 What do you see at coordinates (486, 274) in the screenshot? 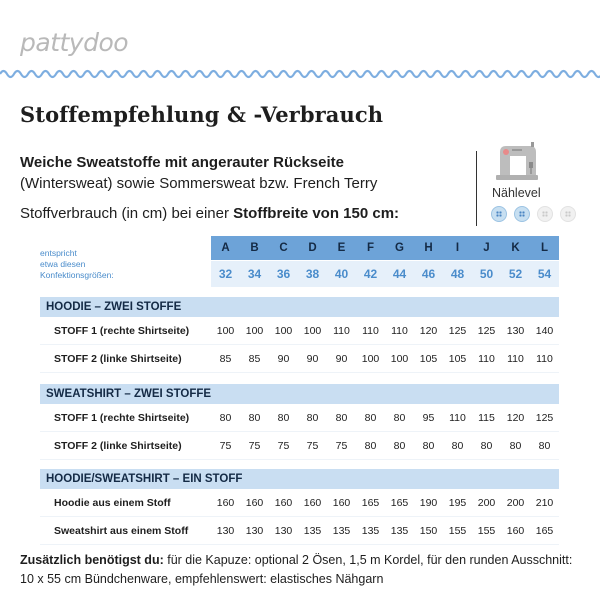
I see `size-number: 50` at bounding box center [486, 274].